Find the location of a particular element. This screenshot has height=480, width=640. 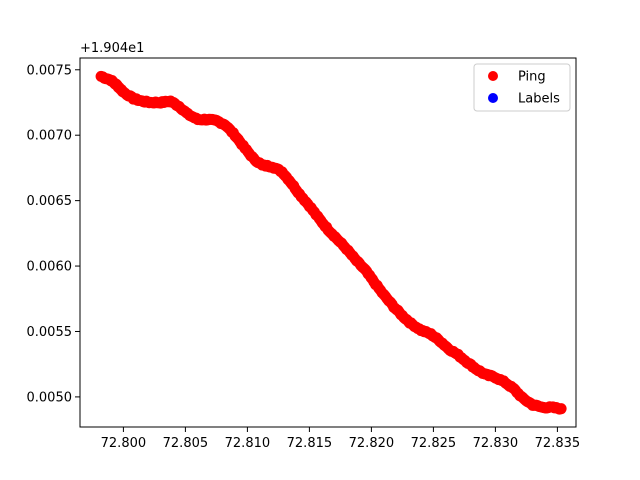

legend-label: Ping is located at coordinates (532, 77).